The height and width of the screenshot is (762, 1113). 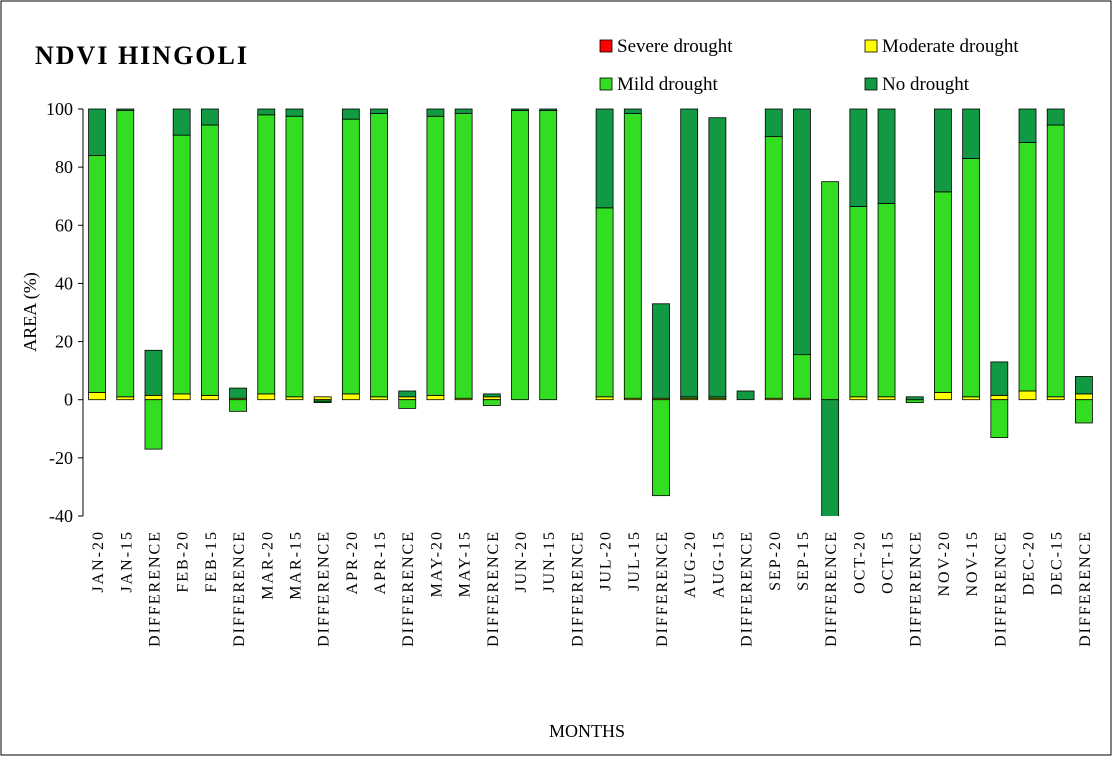 What do you see at coordinates (183, 561) in the screenshot?
I see `x-tick-label: FEB-20` at bounding box center [183, 561].